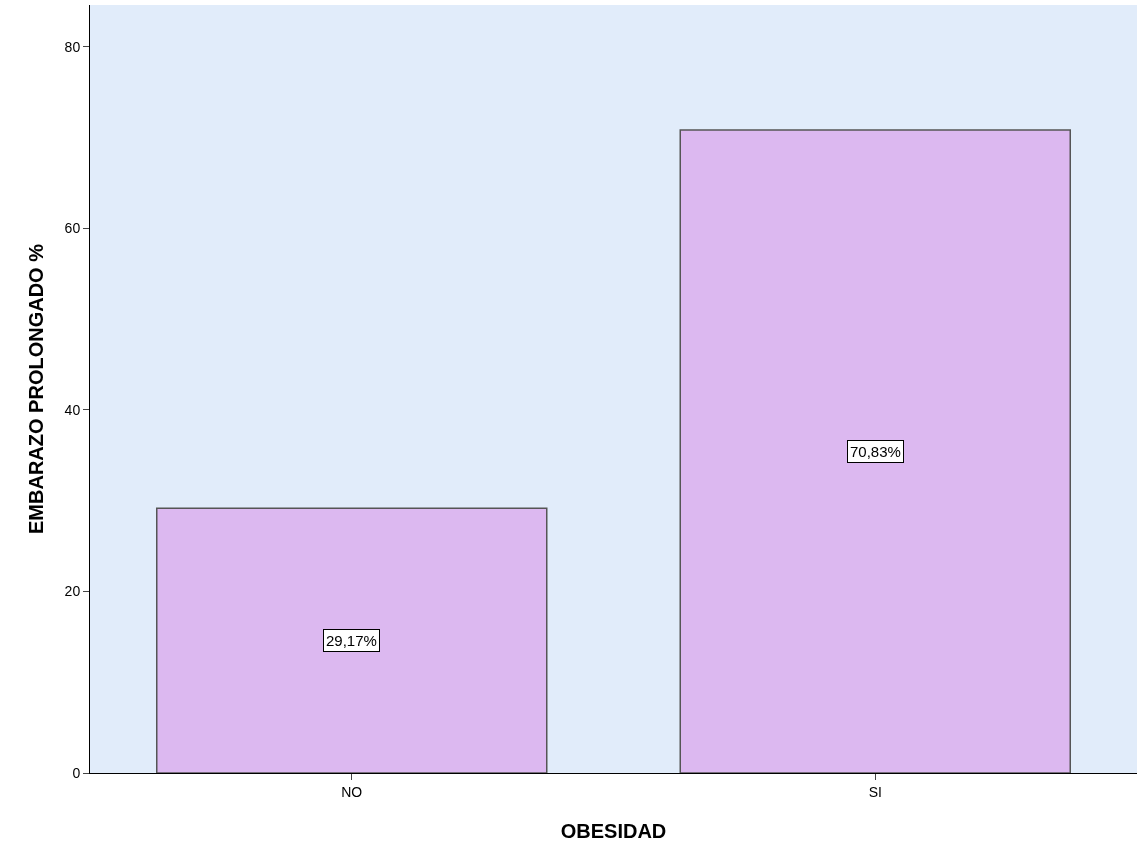 Image resolution: width=1138 pixels, height=859 pixels. What do you see at coordinates (72, 409) in the screenshot?
I see `y-tick-label: 40` at bounding box center [72, 409].